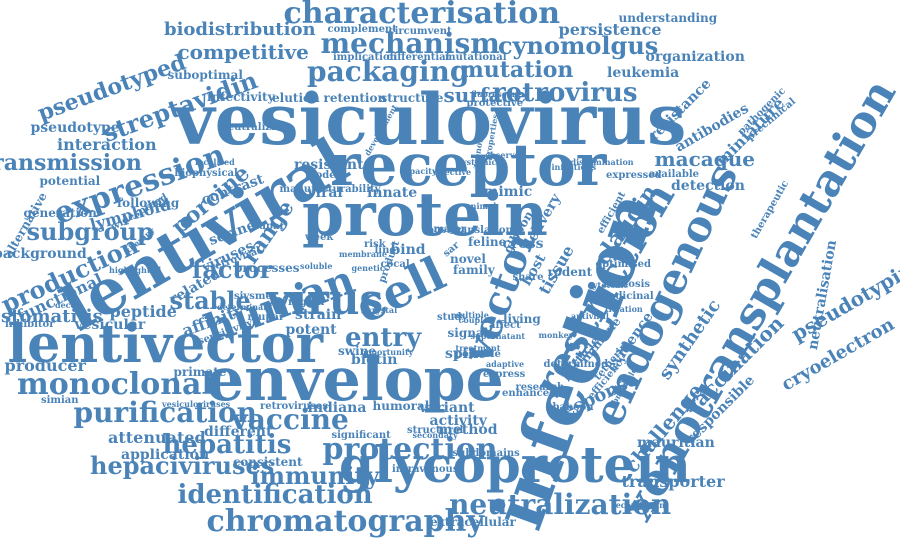 This screenshot has width=900, height=542. I want to click on cloud-word: protection, so click(410, 449).